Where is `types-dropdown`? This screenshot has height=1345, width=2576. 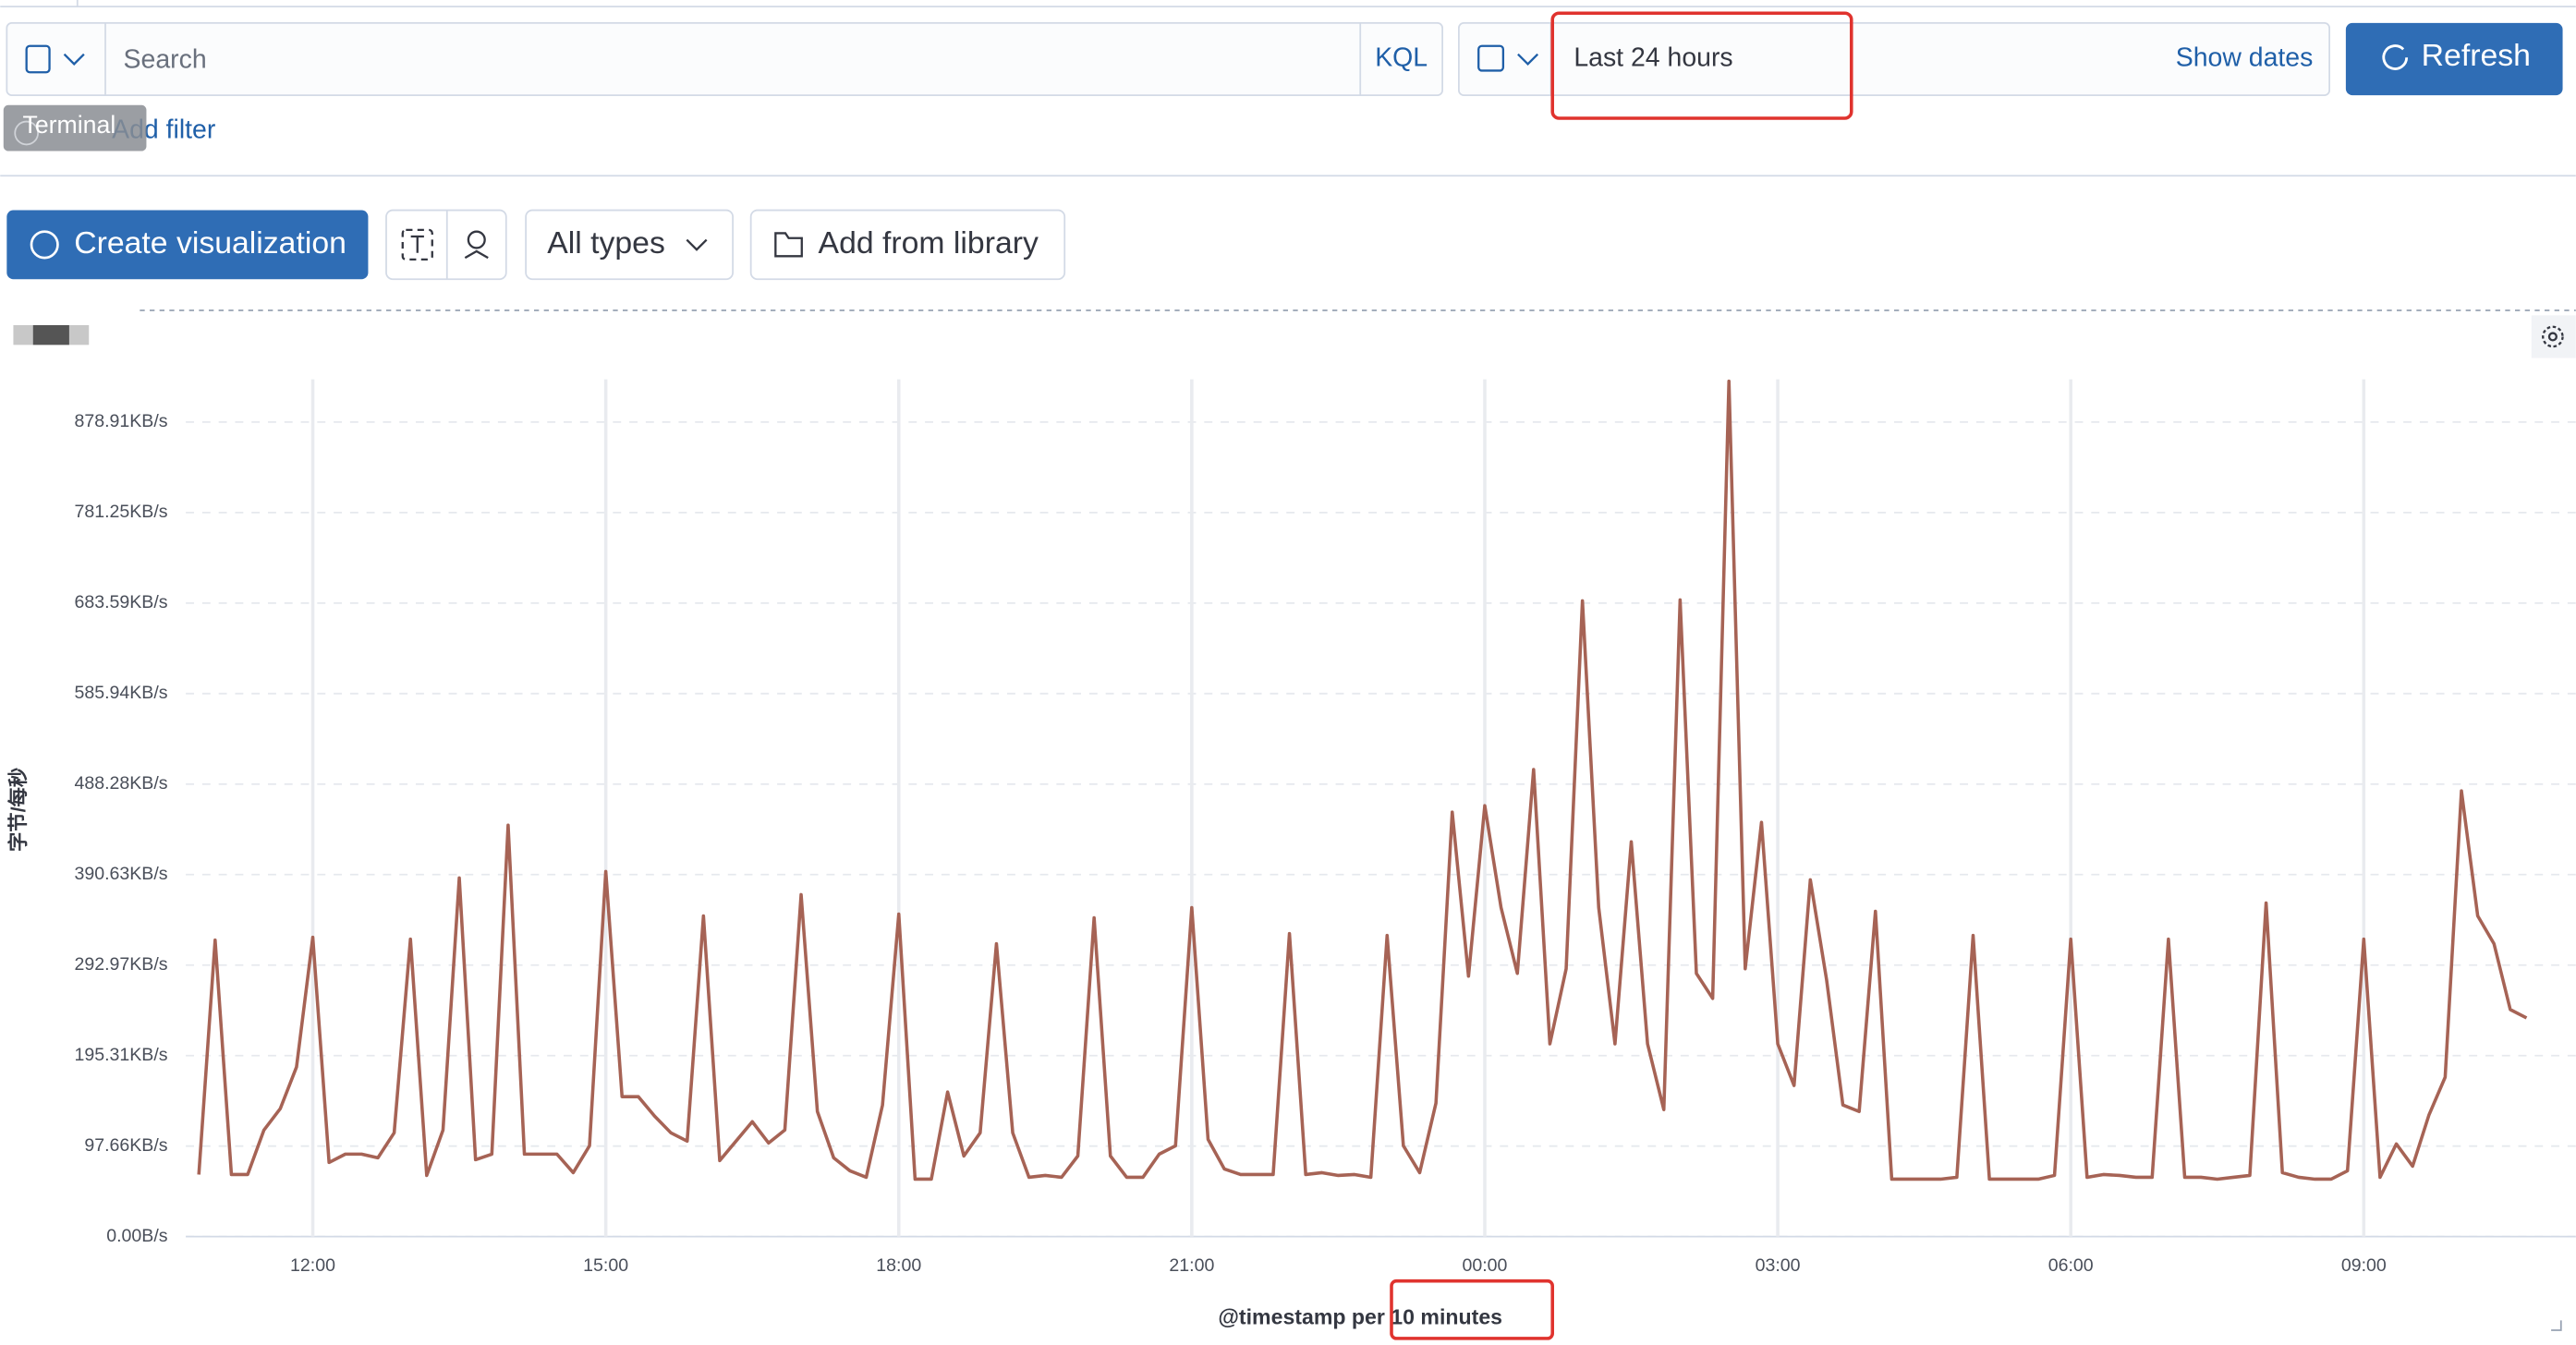
types-dropdown is located at coordinates (629, 245).